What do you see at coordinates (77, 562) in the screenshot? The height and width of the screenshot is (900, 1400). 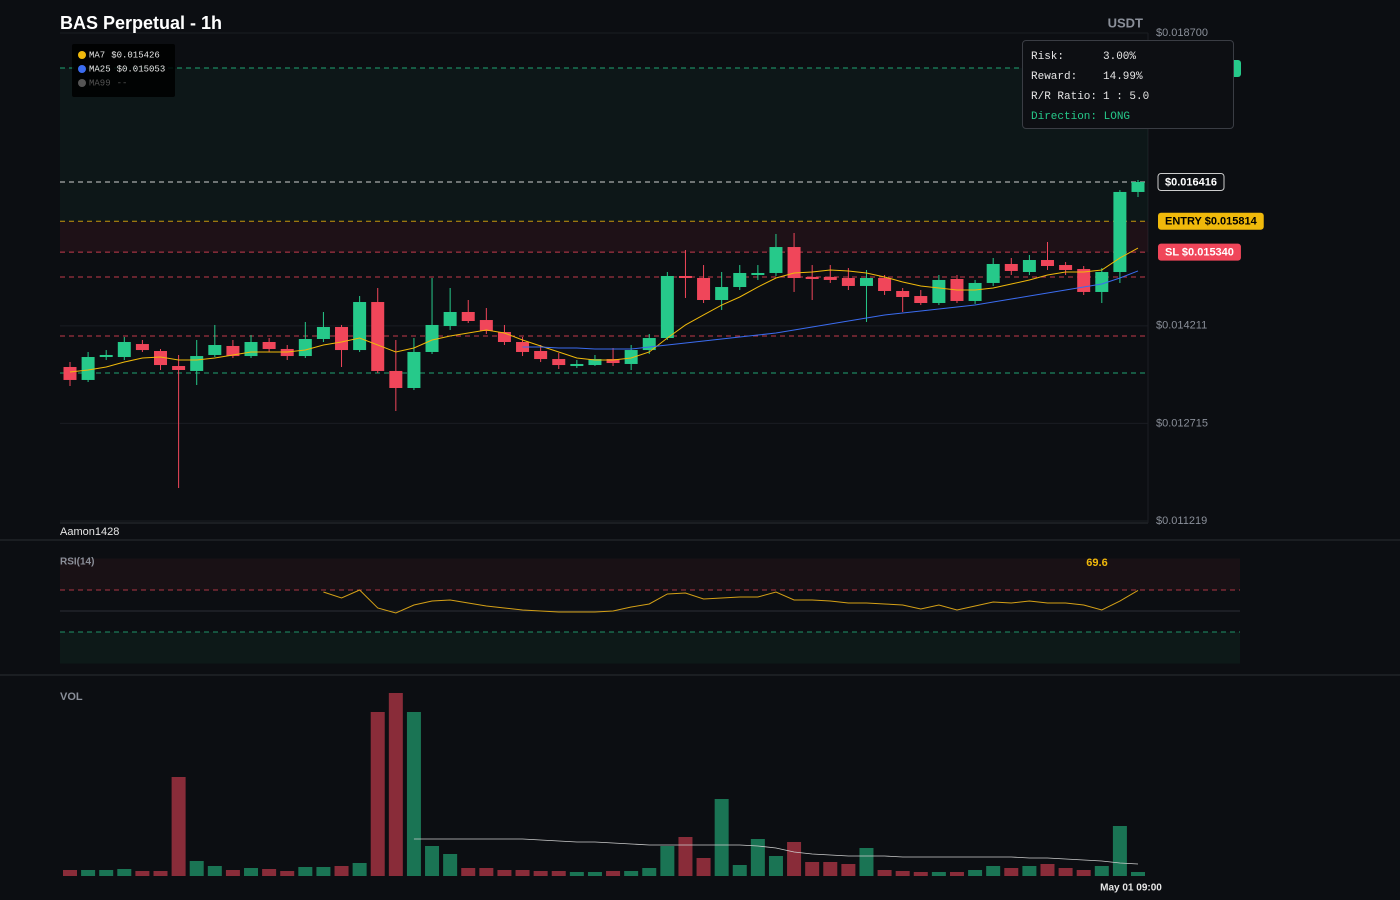 I see `rsi-title: RSI(14)` at bounding box center [77, 562].